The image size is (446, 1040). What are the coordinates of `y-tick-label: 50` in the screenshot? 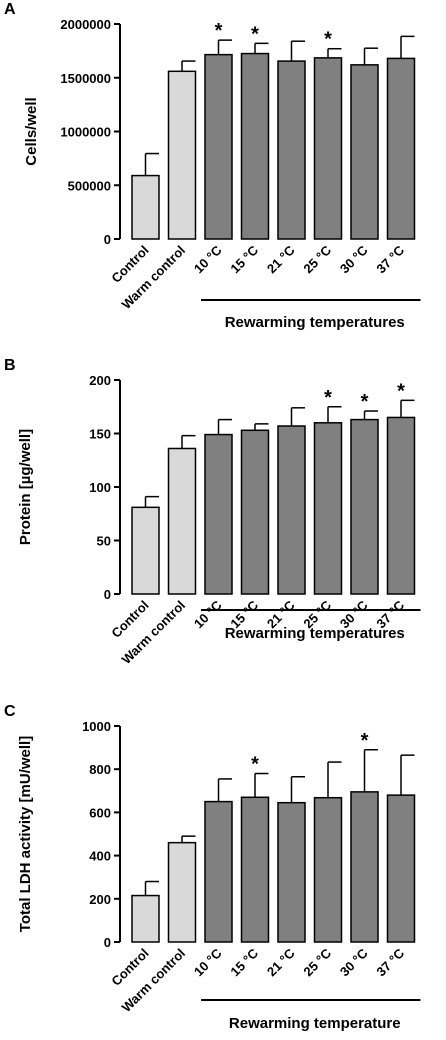 It's located at (104, 541).